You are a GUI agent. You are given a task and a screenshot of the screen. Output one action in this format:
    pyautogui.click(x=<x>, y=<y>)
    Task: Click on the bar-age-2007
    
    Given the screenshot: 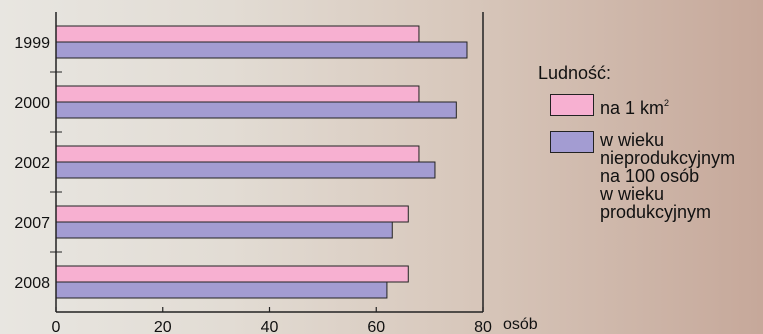 What is the action you would take?
    pyautogui.click(x=224, y=230)
    